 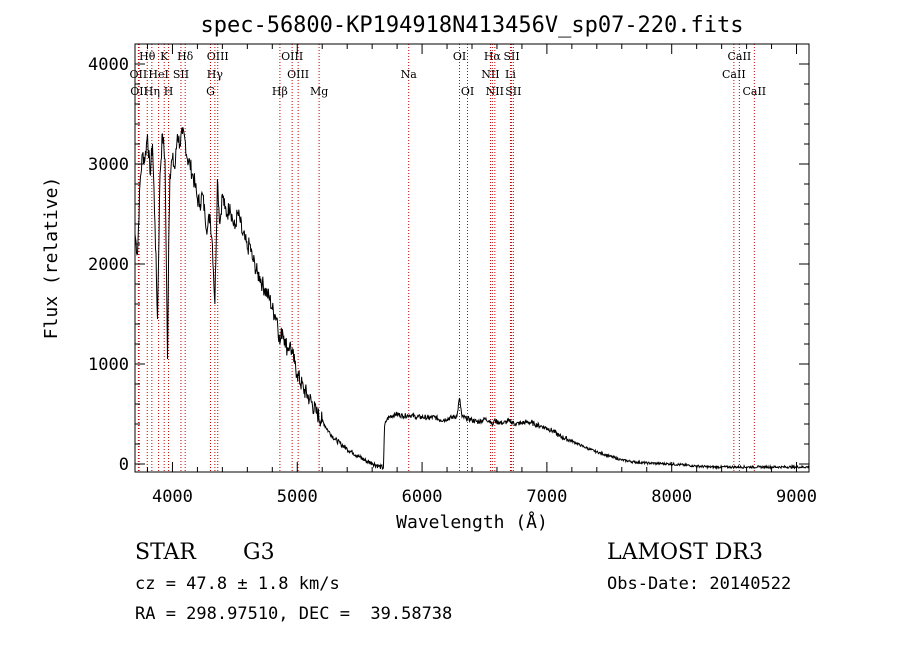 I want to click on marker-label-oii: OII, so click(x=139, y=74).